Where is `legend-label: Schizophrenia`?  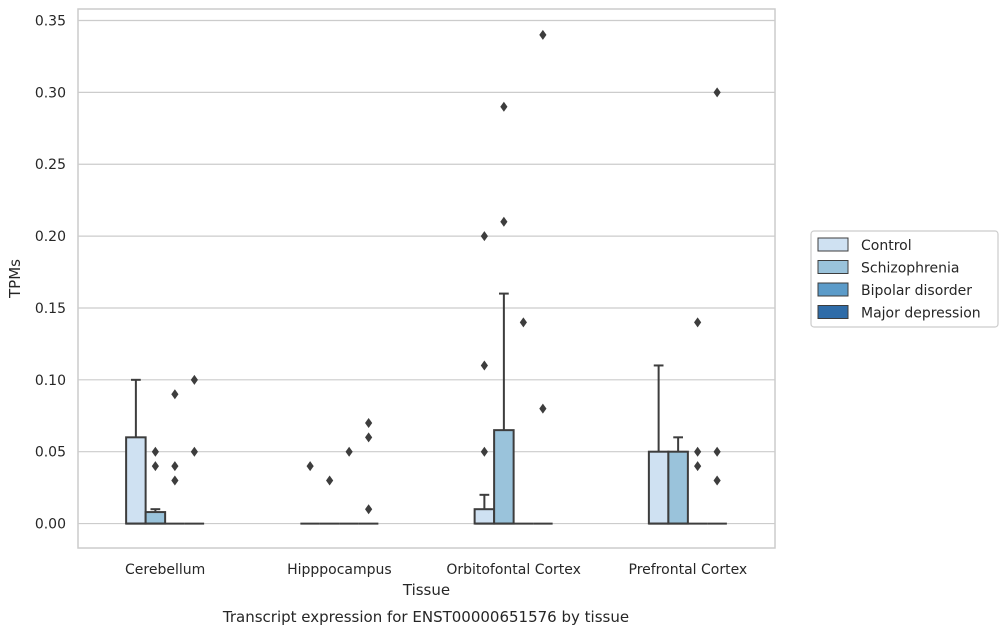 legend-label: Schizophrenia is located at coordinates (910, 269).